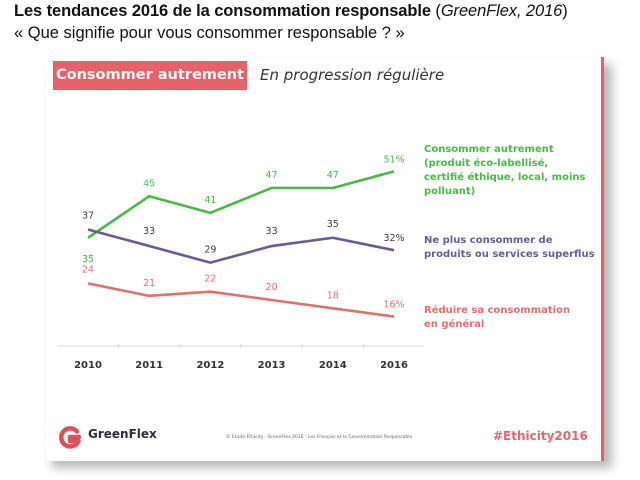 The image size is (640, 480). What do you see at coordinates (497, 318) in the screenshot?
I see `legend-entry-3: Réduire sa consommation en général` at bounding box center [497, 318].